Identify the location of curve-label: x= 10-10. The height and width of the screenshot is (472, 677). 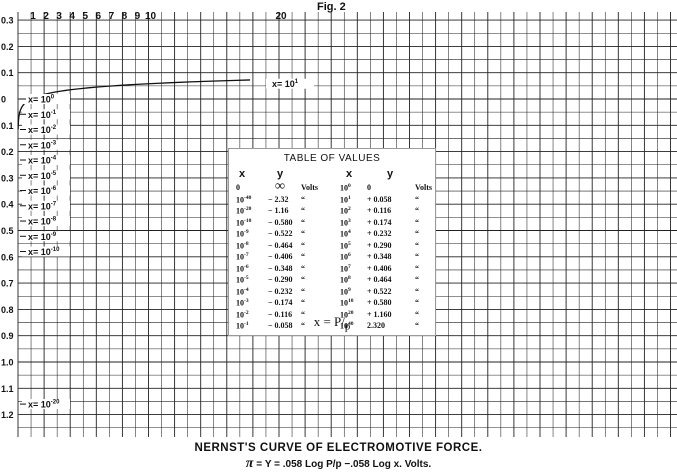
(45, 251).